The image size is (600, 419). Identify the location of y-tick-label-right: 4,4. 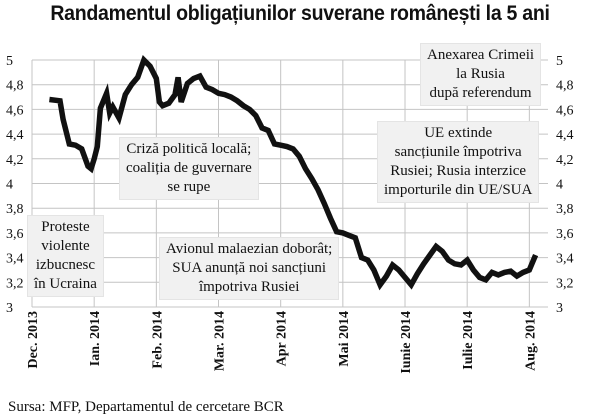
(565, 135).